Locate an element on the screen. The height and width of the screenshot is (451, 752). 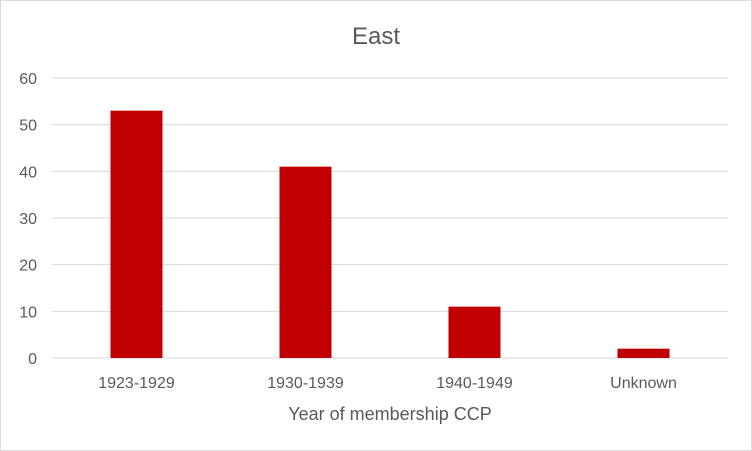
y-axis-tick-labels: 0 10 20 30 40 50 60 is located at coordinates (28, 219).